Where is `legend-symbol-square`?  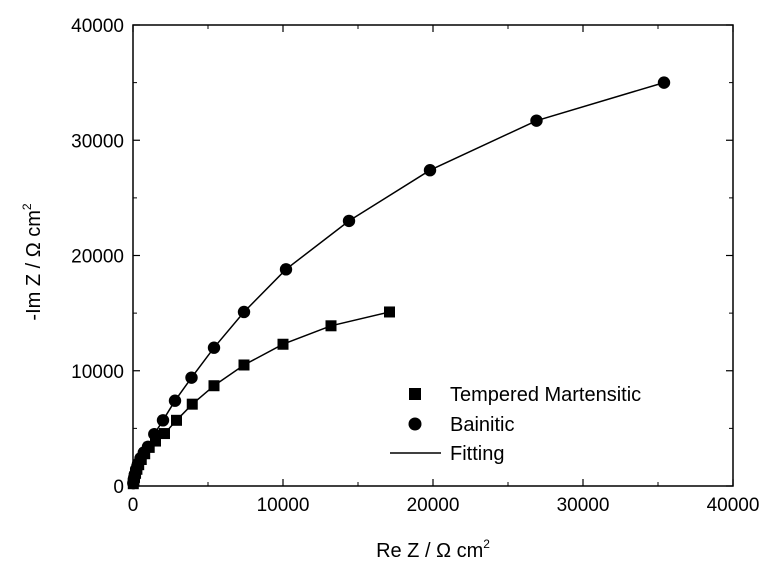 legend-symbol-square is located at coordinates (415, 394).